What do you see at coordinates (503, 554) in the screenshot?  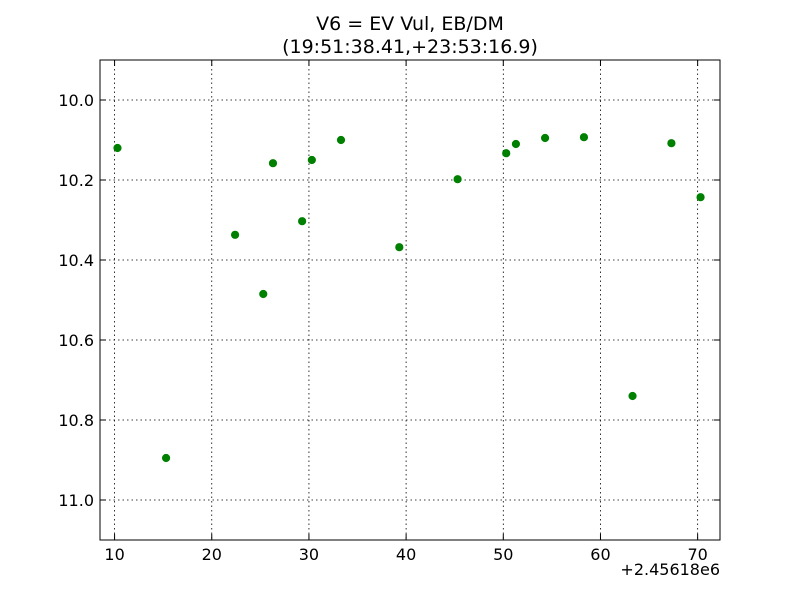 I see `x-tick-label: 50` at bounding box center [503, 554].